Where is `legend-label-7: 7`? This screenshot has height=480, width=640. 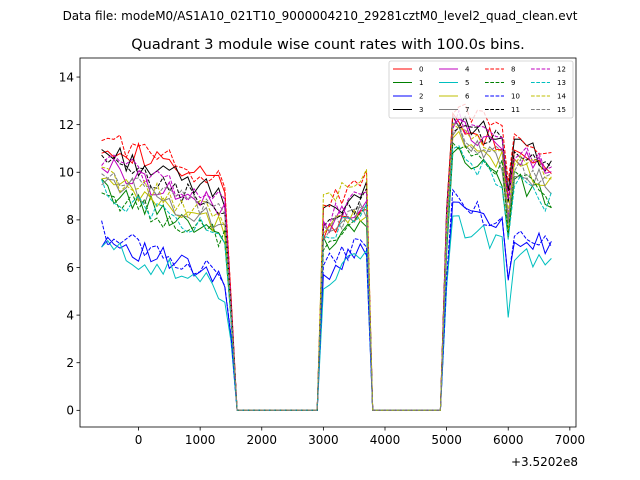
legend-label-7: 7 is located at coordinates (467, 110).